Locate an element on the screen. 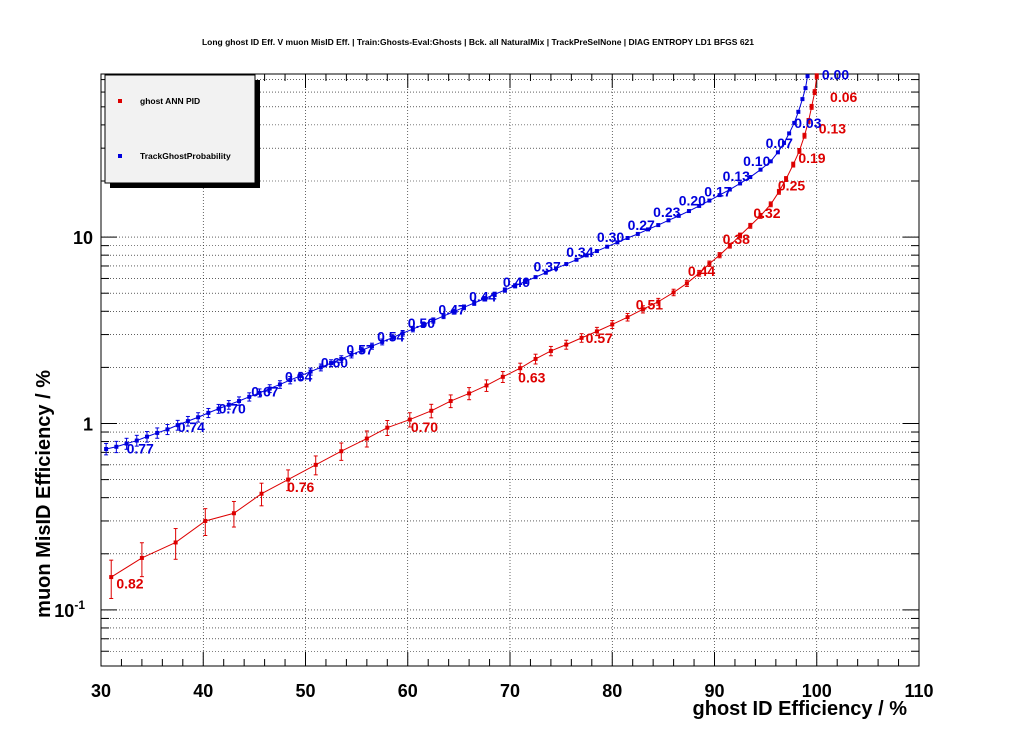 This screenshot has width=1020, height=740. cut-value-label: 0.00 is located at coordinates (835, 75).